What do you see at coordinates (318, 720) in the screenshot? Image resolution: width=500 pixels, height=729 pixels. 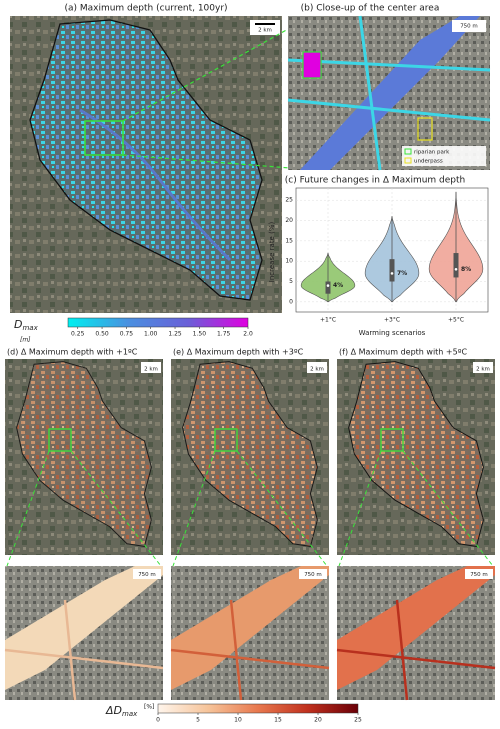 I see `colorbar-tick-label: 20` at bounding box center [318, 720].